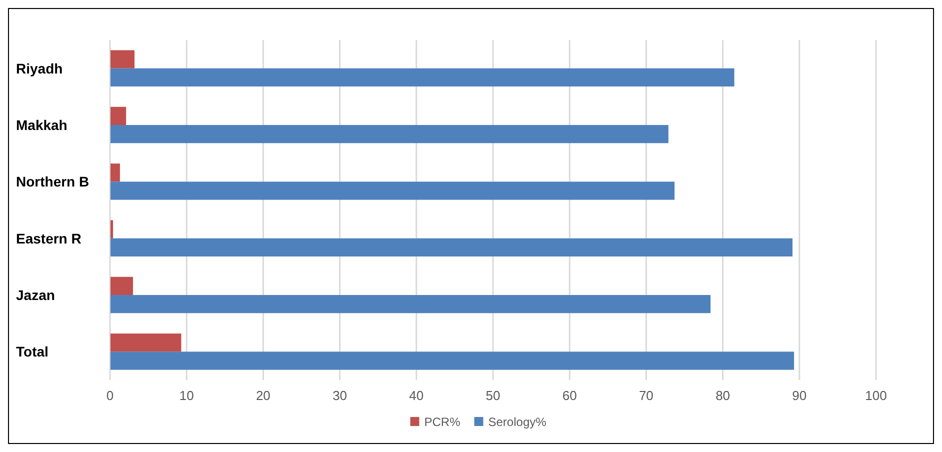  What do you see at coordinates (493, 395) in the screenshot?
I see `x-tick-label: 50` at bounding box center [493, 395].